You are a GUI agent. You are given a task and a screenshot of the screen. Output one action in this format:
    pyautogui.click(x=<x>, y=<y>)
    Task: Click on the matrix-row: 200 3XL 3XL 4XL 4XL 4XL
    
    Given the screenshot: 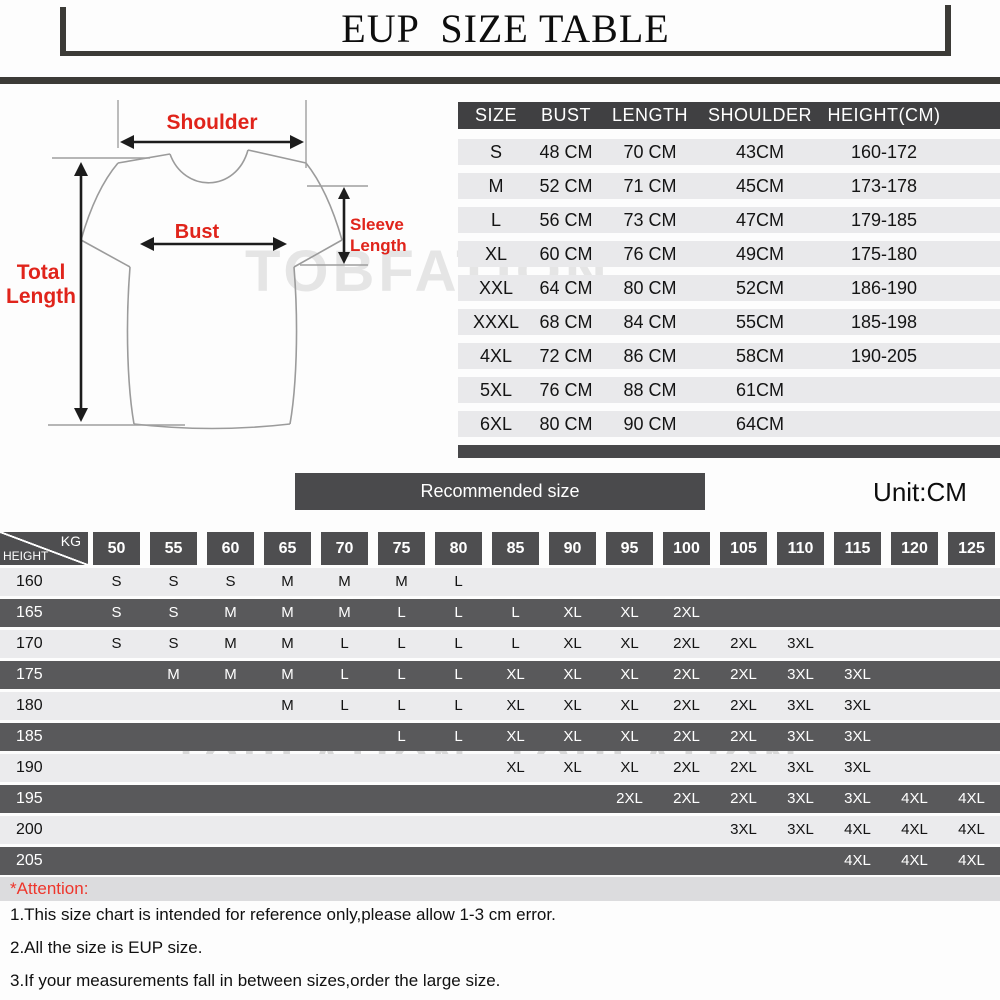 What is the action you would take?
    pyautogui.click(x=500, y=830)
    